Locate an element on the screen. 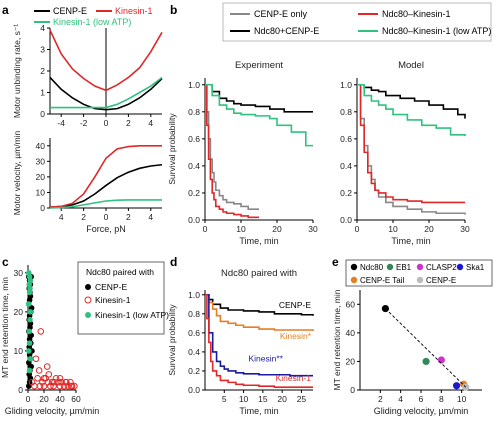 This screenshot has height=422, width=500. legend-e-box is located at coordinates (419, 273).